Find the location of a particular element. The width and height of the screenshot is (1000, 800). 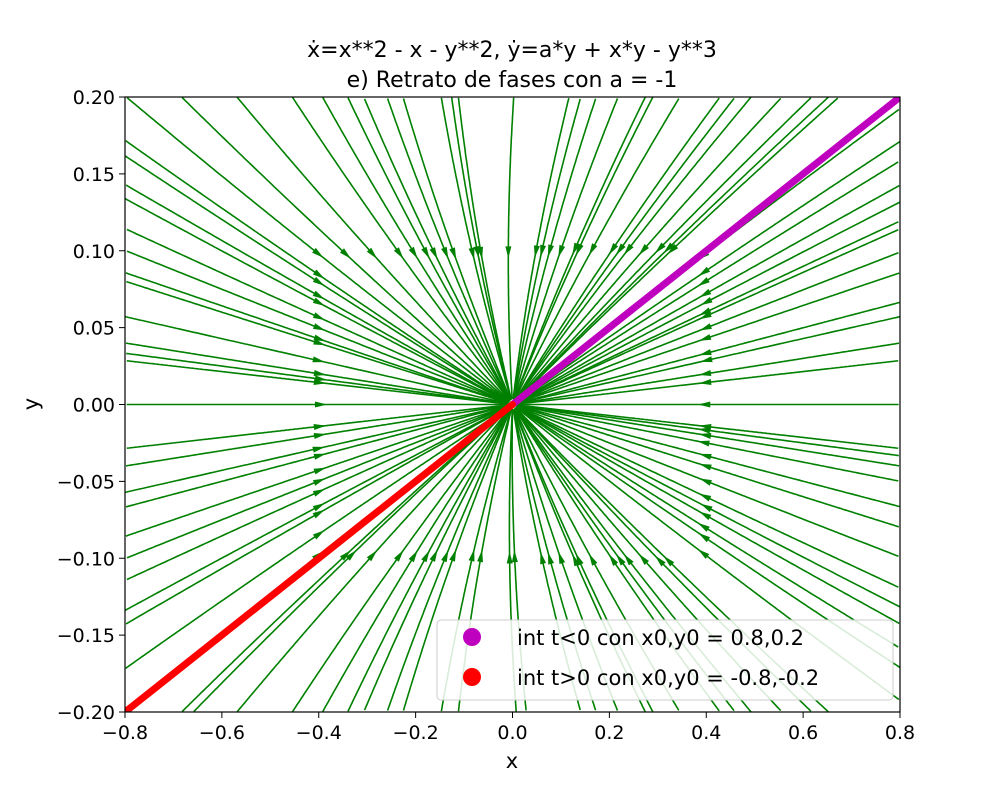

chart-title-line1: ẋ=x**2 - x - y**2, ẏ=a*y + x*y - y**3 is located at coordinates (512, 50).